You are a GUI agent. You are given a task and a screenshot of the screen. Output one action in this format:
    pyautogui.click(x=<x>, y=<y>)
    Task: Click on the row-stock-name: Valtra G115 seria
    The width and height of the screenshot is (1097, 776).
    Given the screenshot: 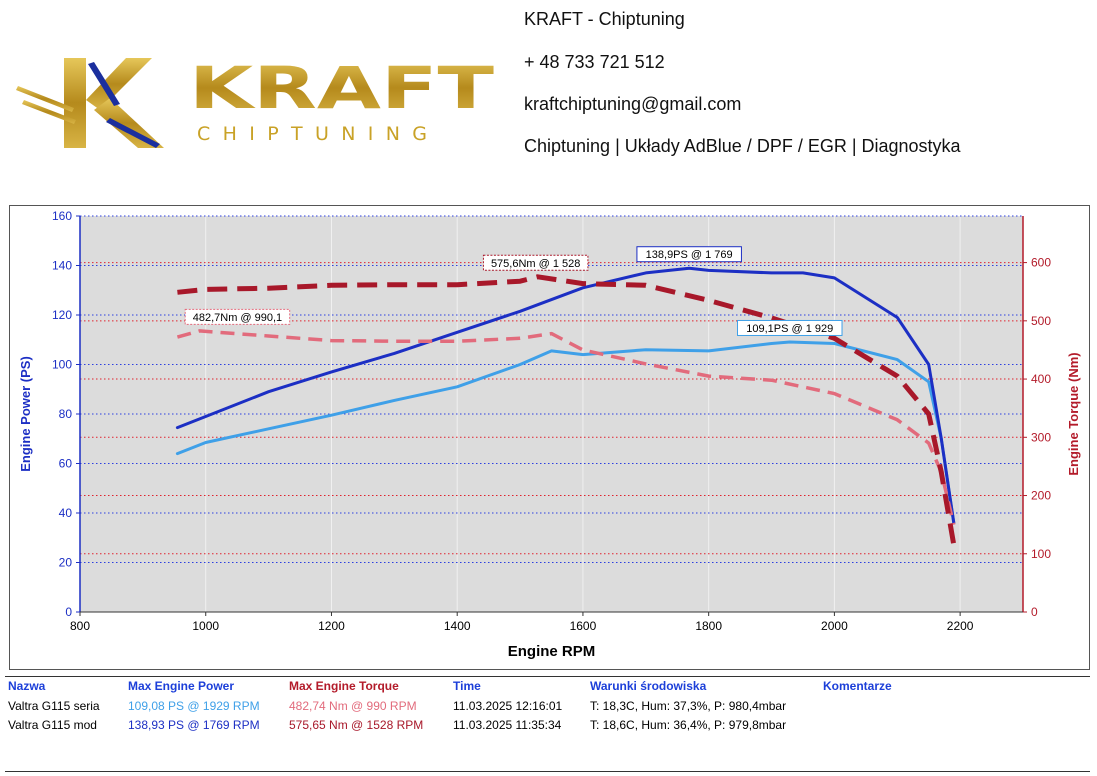 What is the action you would take?
    pyautogui.click(x=54, y=706)
    